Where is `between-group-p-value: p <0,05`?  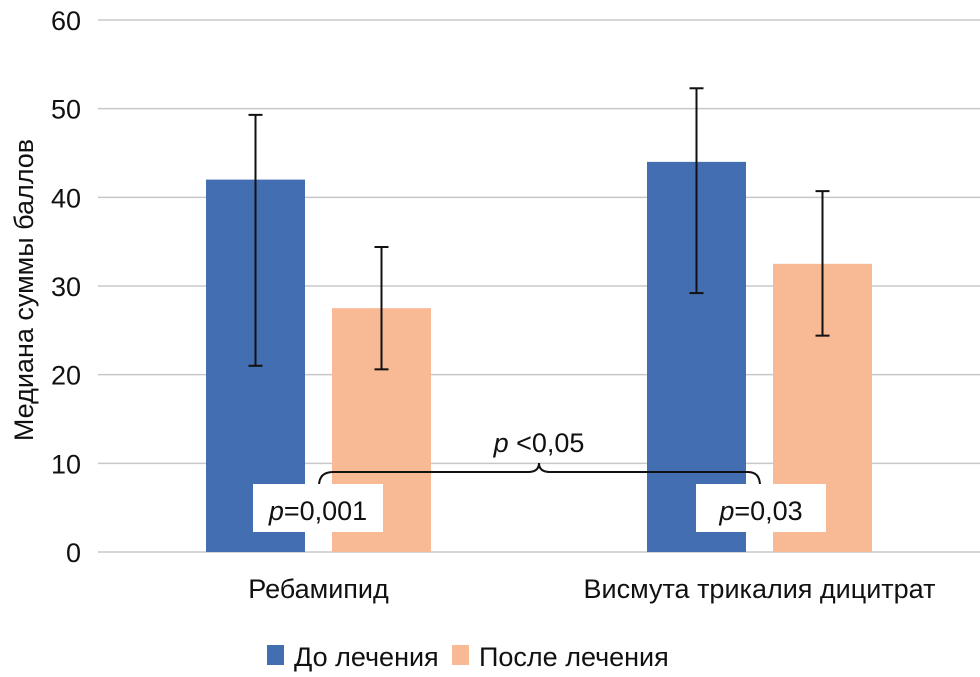 between-group-p-value: p <0,05 is located at coordinates (539, 443).